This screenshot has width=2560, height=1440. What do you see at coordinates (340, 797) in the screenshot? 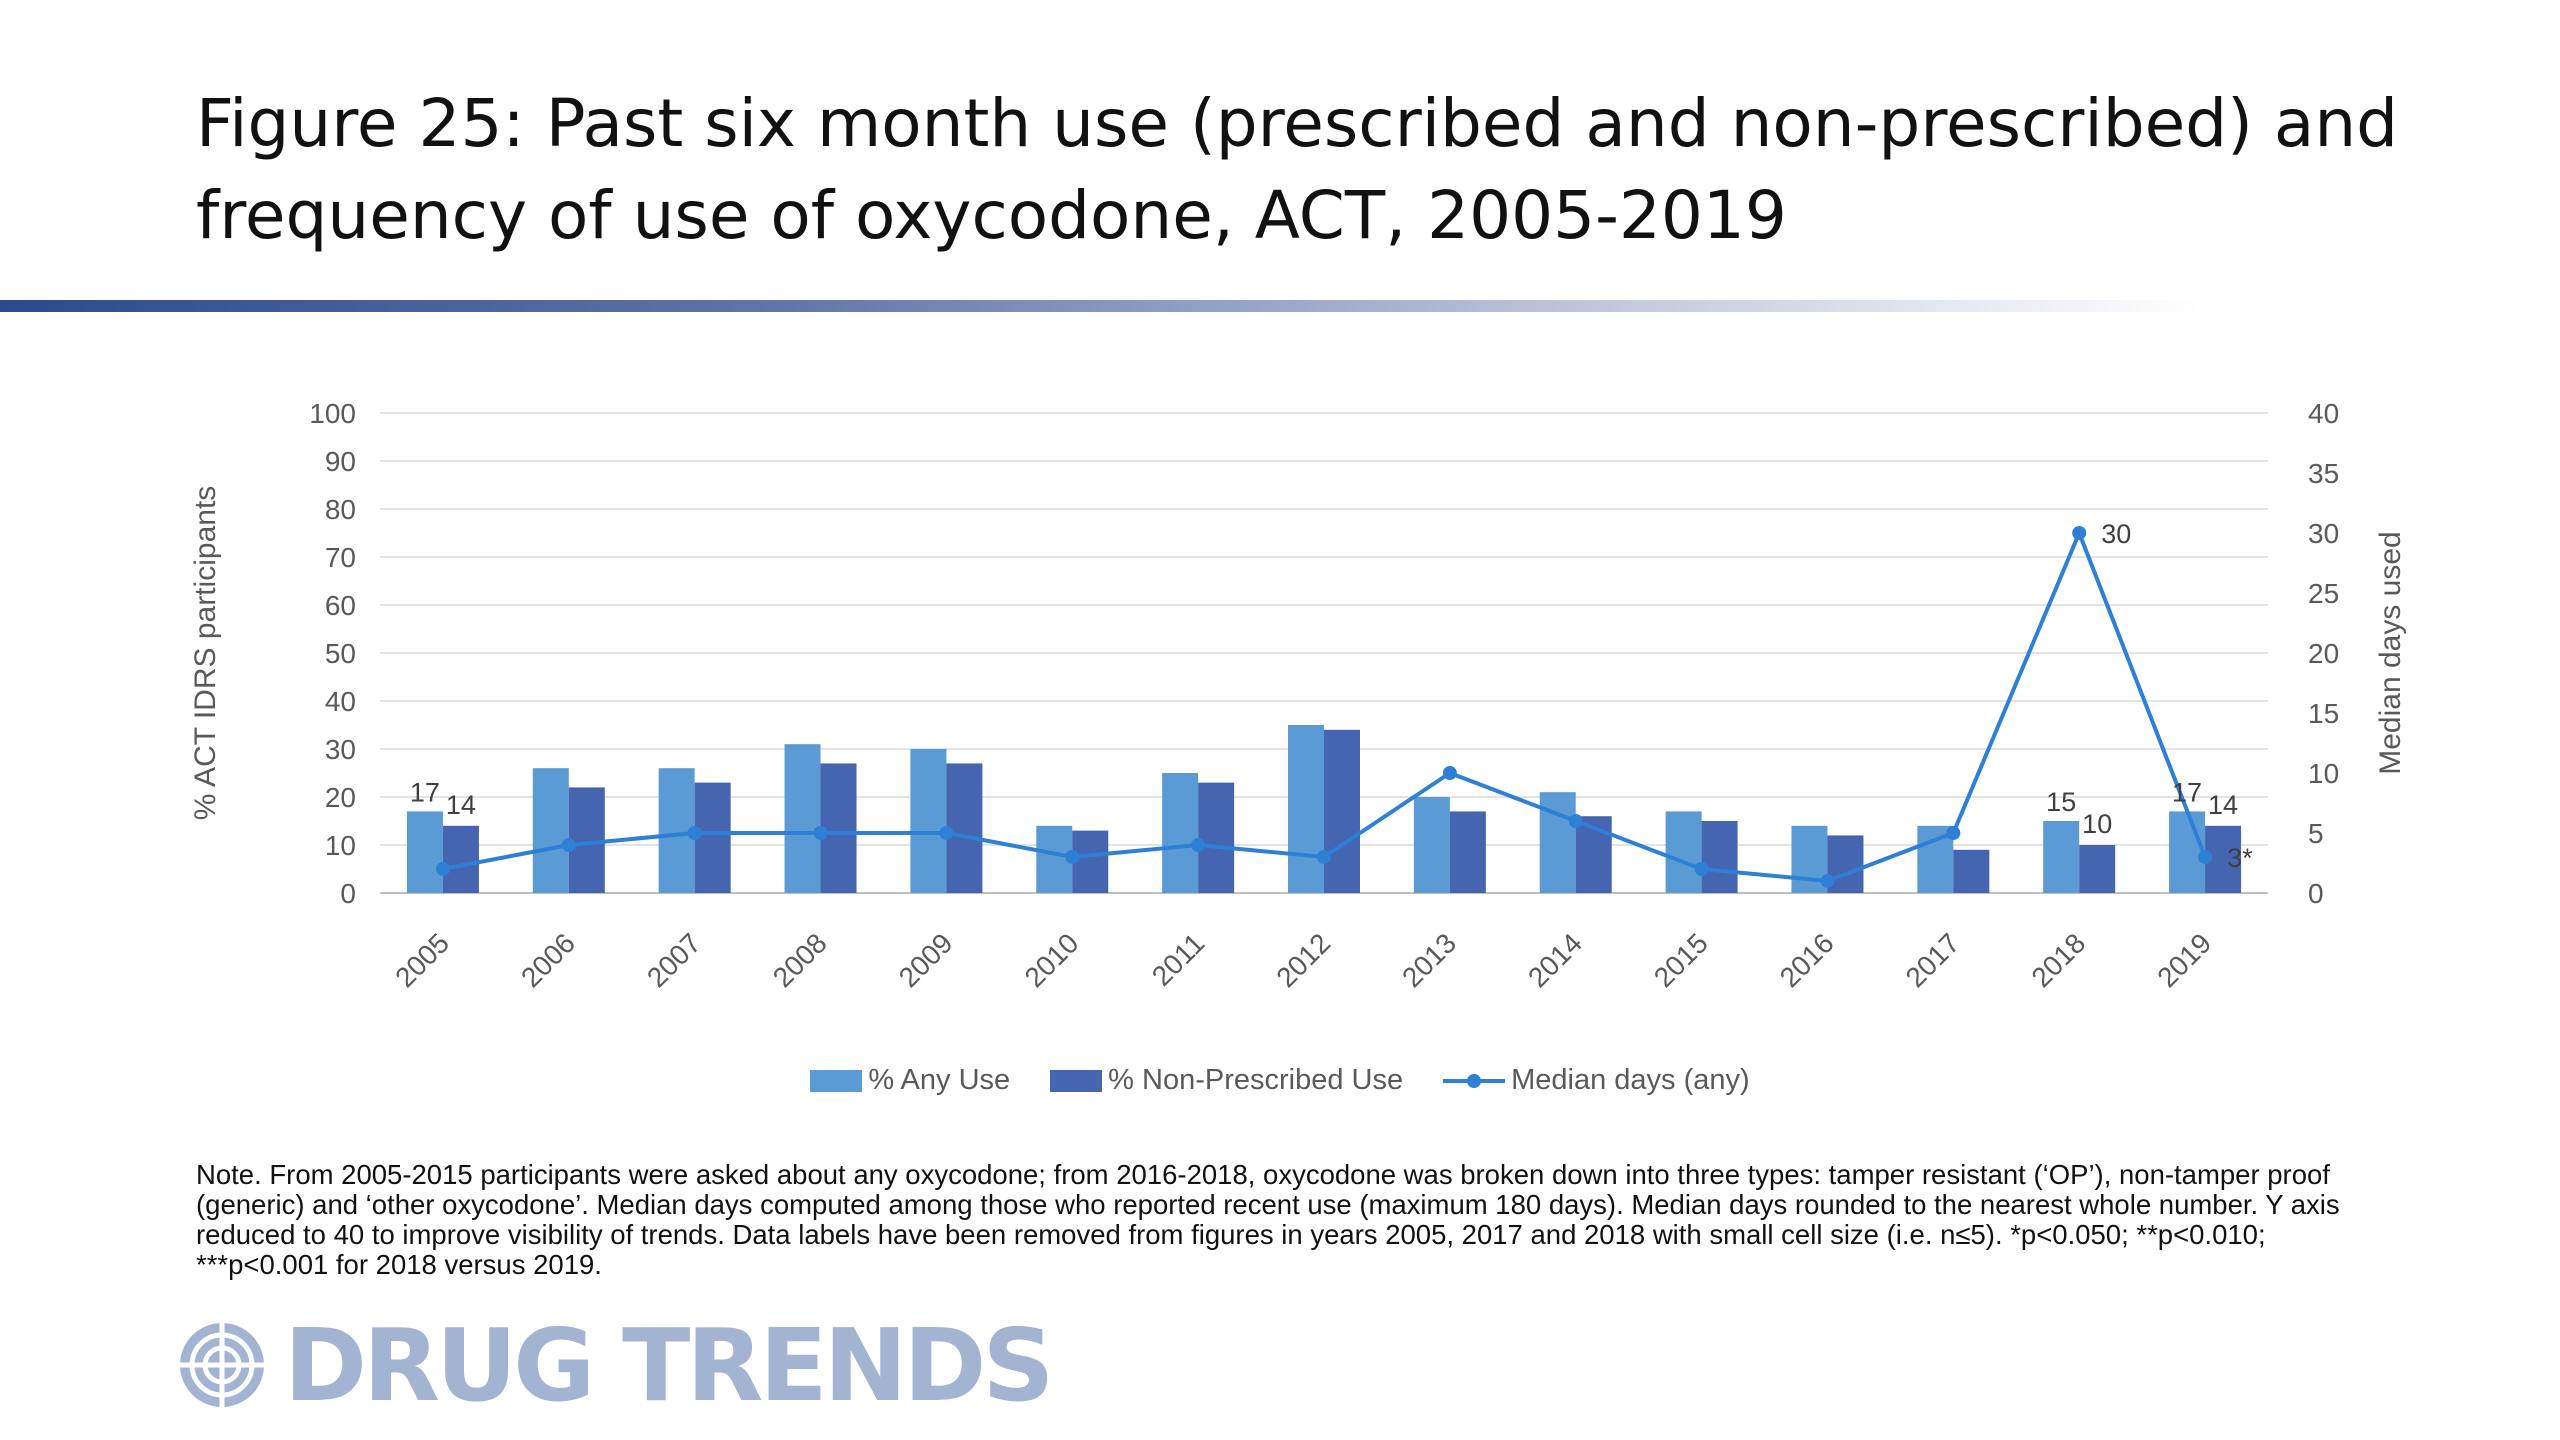
I see `y-tick-label: 20` at bounding box center [340, 797].